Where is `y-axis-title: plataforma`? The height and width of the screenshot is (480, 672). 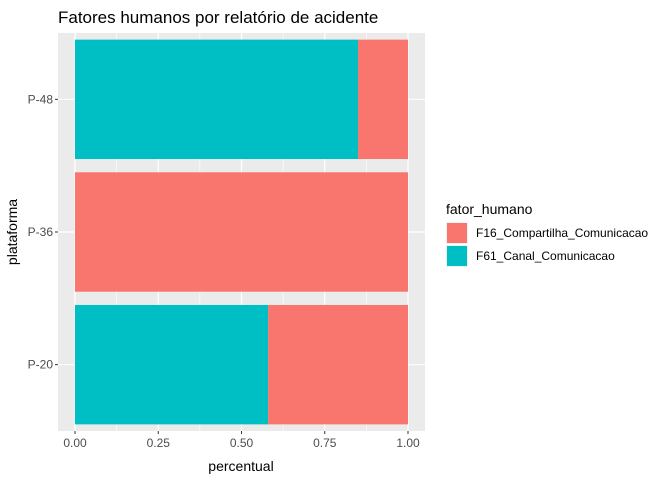 y-axis-title: plataforma is located at coordinates (12, 232).